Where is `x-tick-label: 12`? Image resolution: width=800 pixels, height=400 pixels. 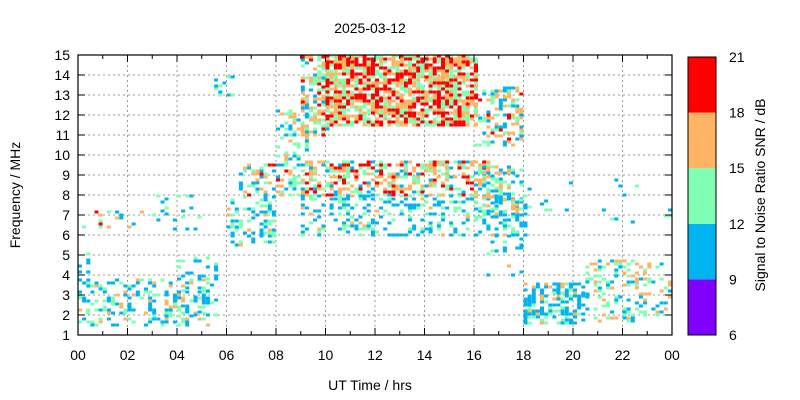
x-tick-label: 12 is located at coordinates (375, 355).